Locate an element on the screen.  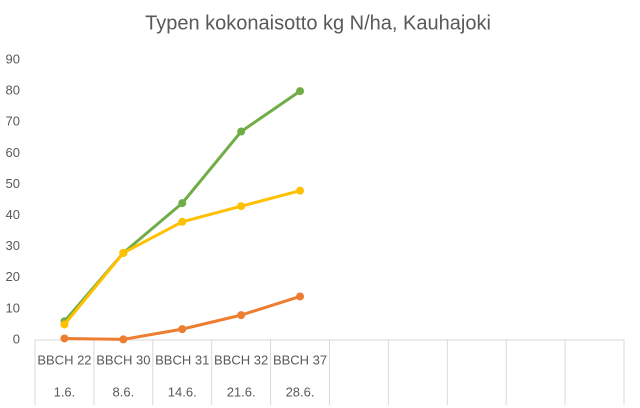
x-tick-label: BBCH 30 is located at coordinates (123, 359).